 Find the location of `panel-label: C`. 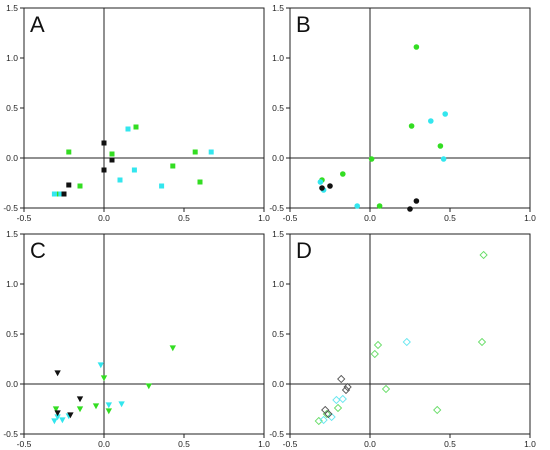

panel-label: C is located at coordinates (38, 250).